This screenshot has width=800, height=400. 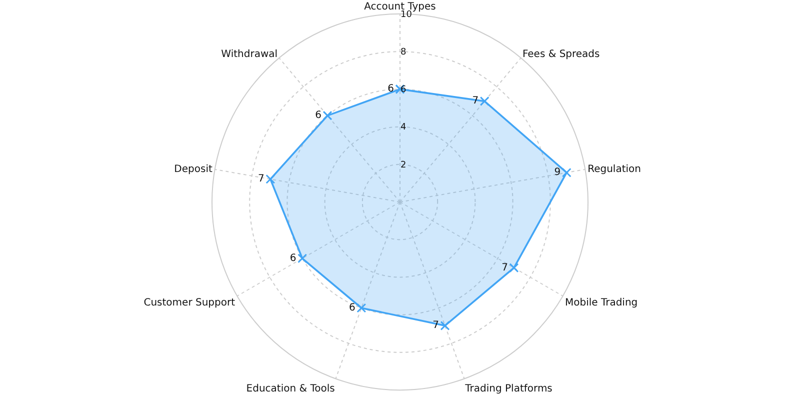 What do you see at coordinates (615, 170) in the screenshot?
I see `spoke-label: Regulation` at bounding box center [615, 170].